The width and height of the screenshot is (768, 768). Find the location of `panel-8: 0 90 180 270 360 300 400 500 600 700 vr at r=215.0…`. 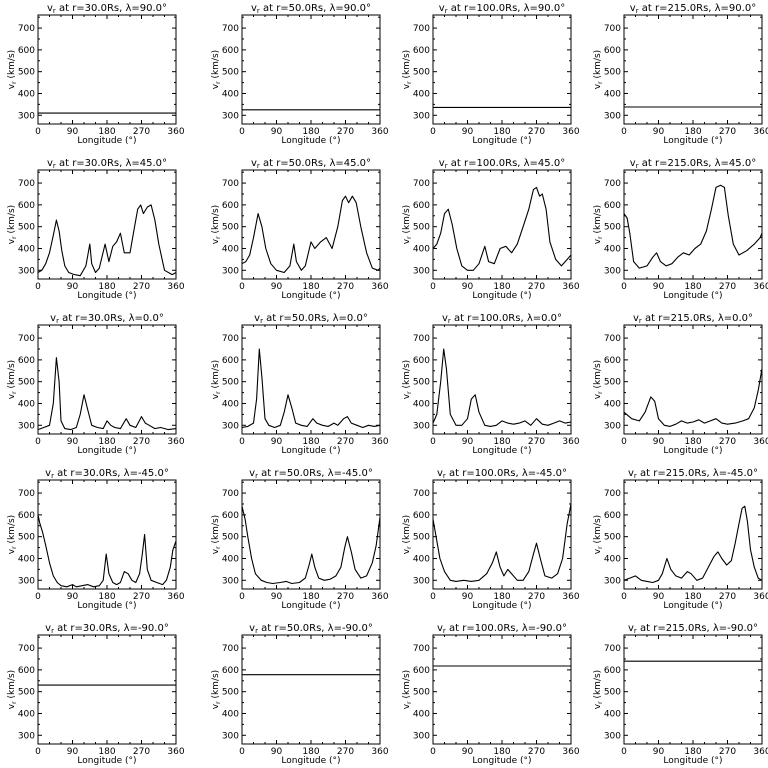

panel-8: 0 90 180 270 360 300 400 500 600 700 vr at r=215.0… is located at coordinates (680, 229).